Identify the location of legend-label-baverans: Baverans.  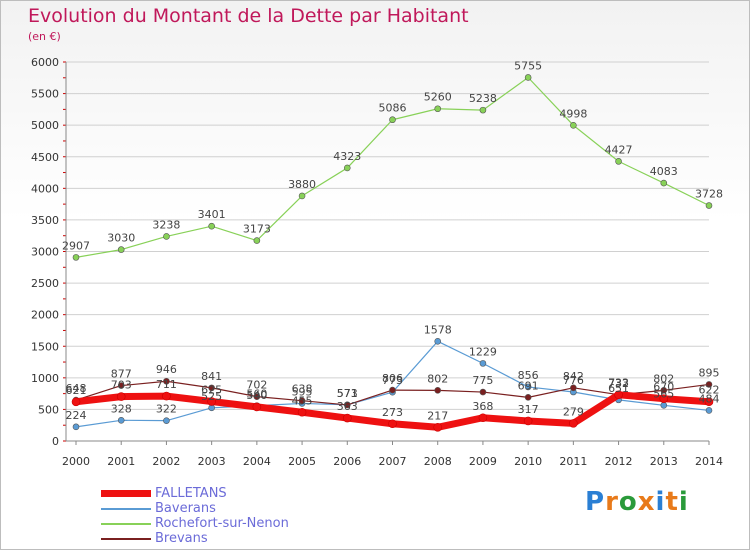
(185, 508).